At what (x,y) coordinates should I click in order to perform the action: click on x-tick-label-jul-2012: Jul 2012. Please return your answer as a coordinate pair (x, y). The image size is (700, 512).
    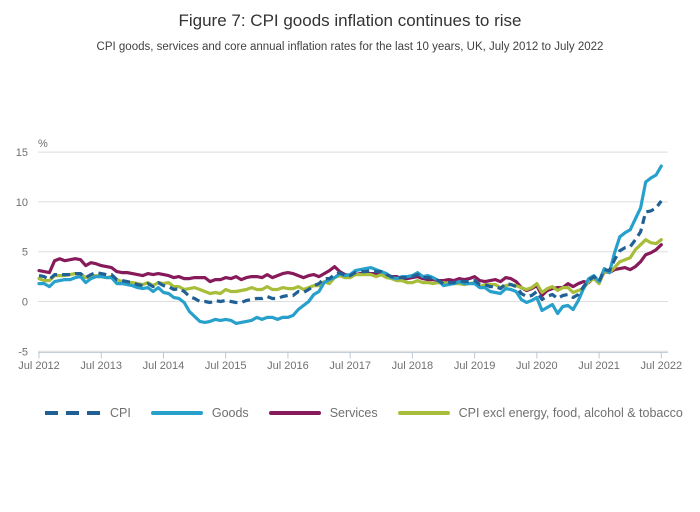
    Looking at the image, I should click on (39, 366).